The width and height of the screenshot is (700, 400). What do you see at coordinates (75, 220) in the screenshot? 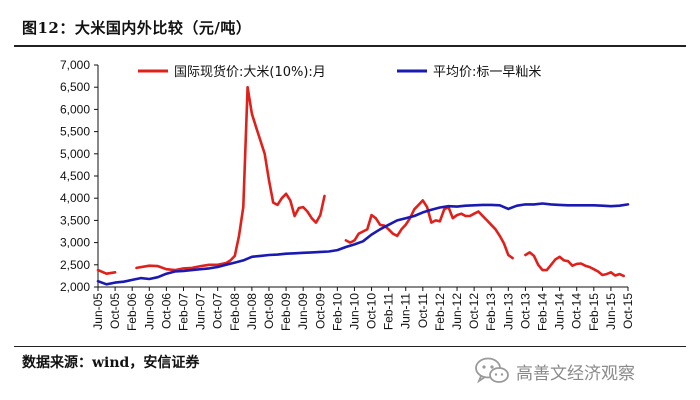
I see `y-tick-label: 3,500` at bounding box center [75, 220].